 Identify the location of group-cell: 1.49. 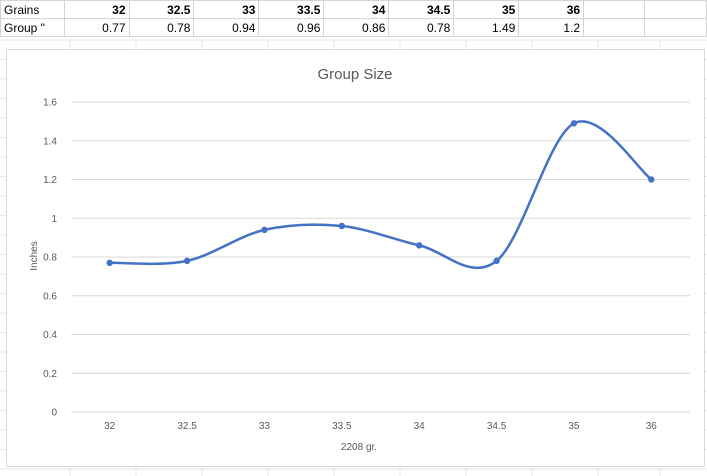
(486, 27).